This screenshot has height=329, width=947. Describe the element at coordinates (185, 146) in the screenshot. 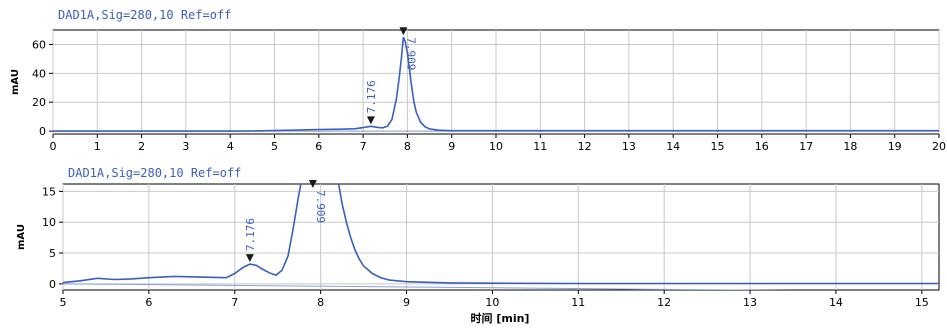

I see `x-tick-label: 3` at that location.